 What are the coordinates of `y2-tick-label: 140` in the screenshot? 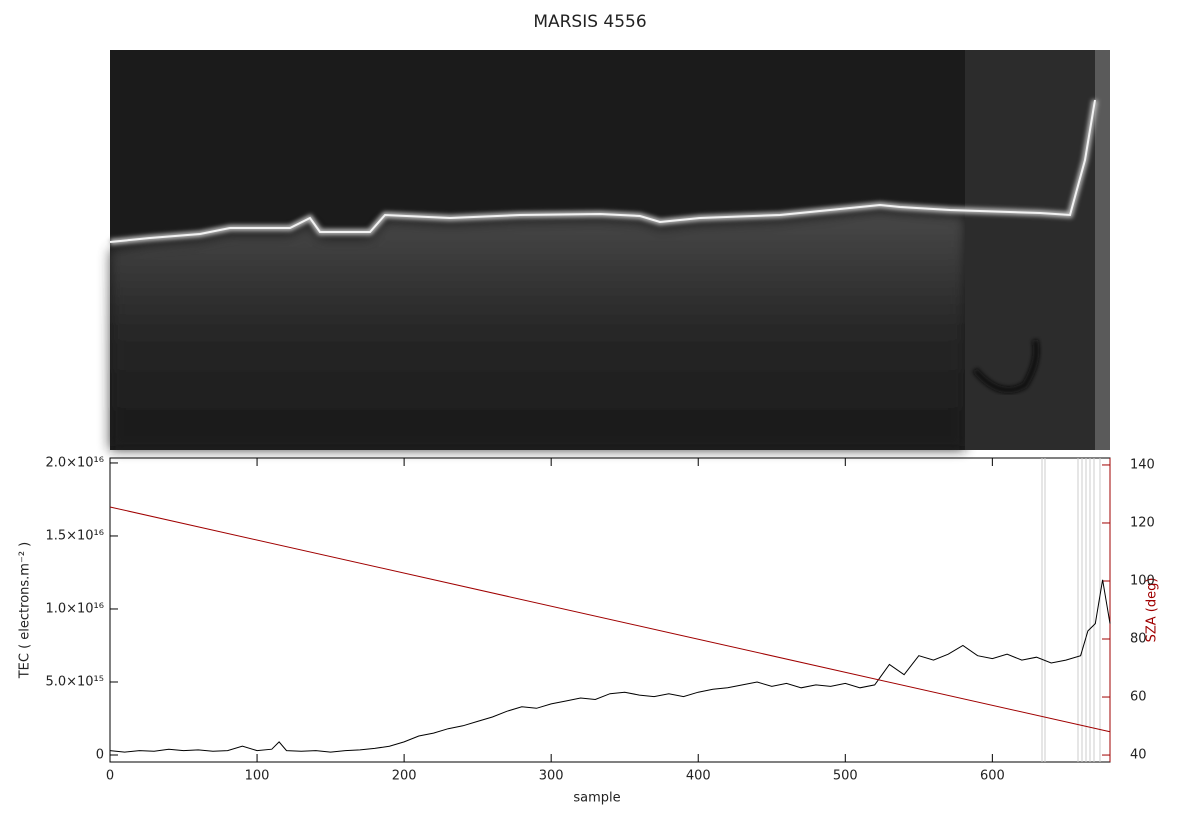 It's located at (1142, 464).